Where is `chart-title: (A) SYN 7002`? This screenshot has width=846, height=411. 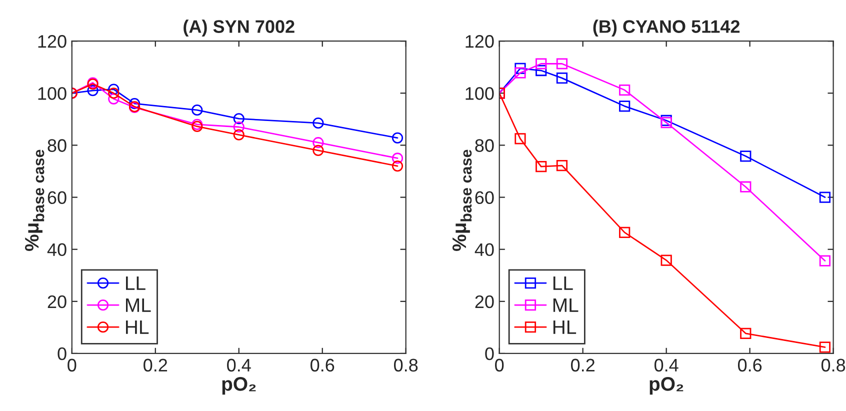 chart-title: (A) SYN 7002 is located at coordinates (239, 28).